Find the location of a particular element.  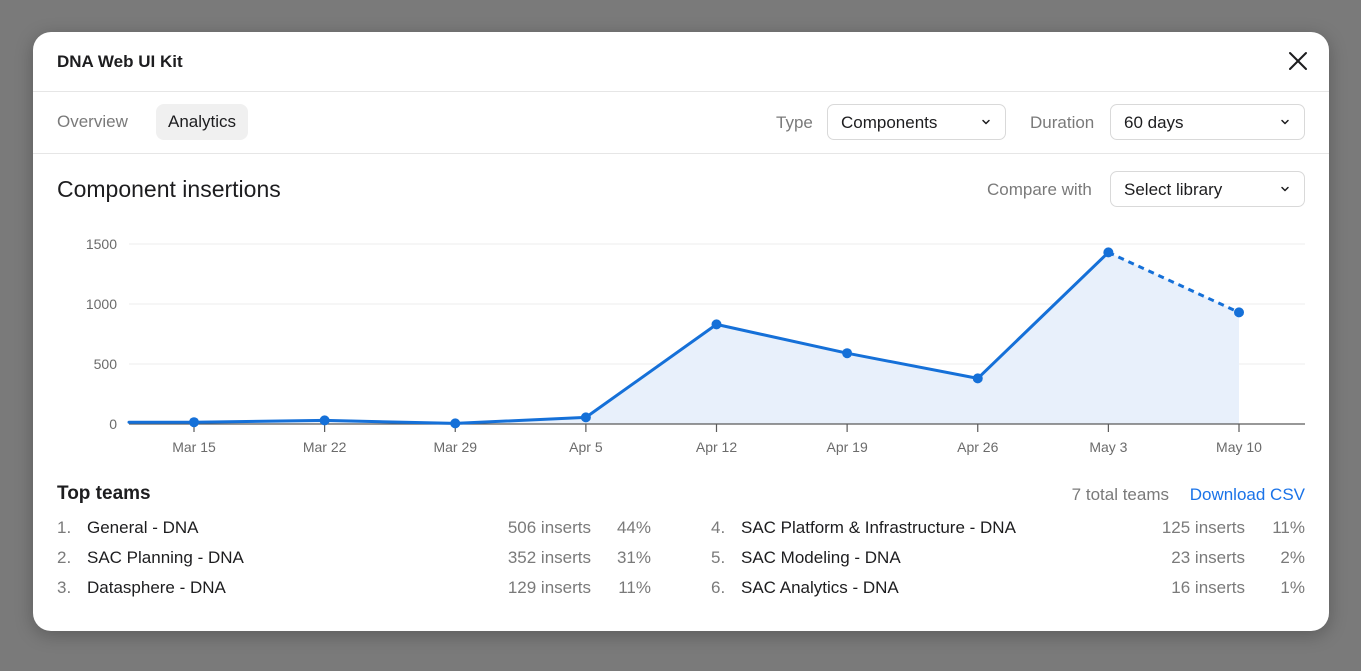

team-inserts: 129 inserts is located at coordinates (549, 587).